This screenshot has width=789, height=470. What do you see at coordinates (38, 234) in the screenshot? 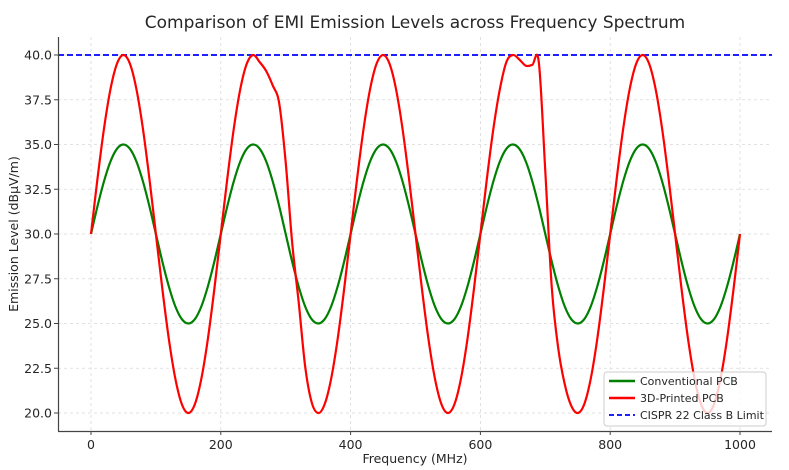
I see `y-tick-label: 30.0` at bounding box center [38, 234].